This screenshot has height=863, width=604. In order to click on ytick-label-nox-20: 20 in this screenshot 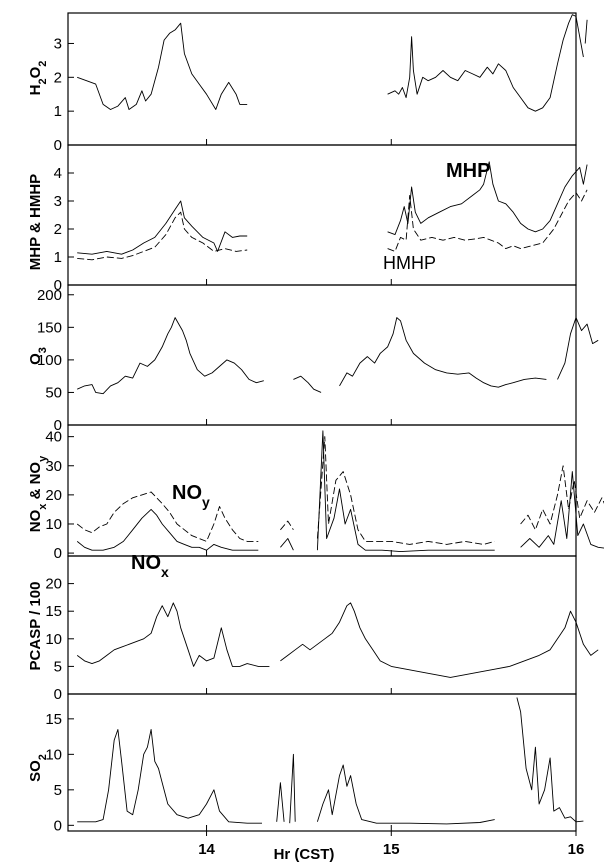, I will do `click(53, 495)`.